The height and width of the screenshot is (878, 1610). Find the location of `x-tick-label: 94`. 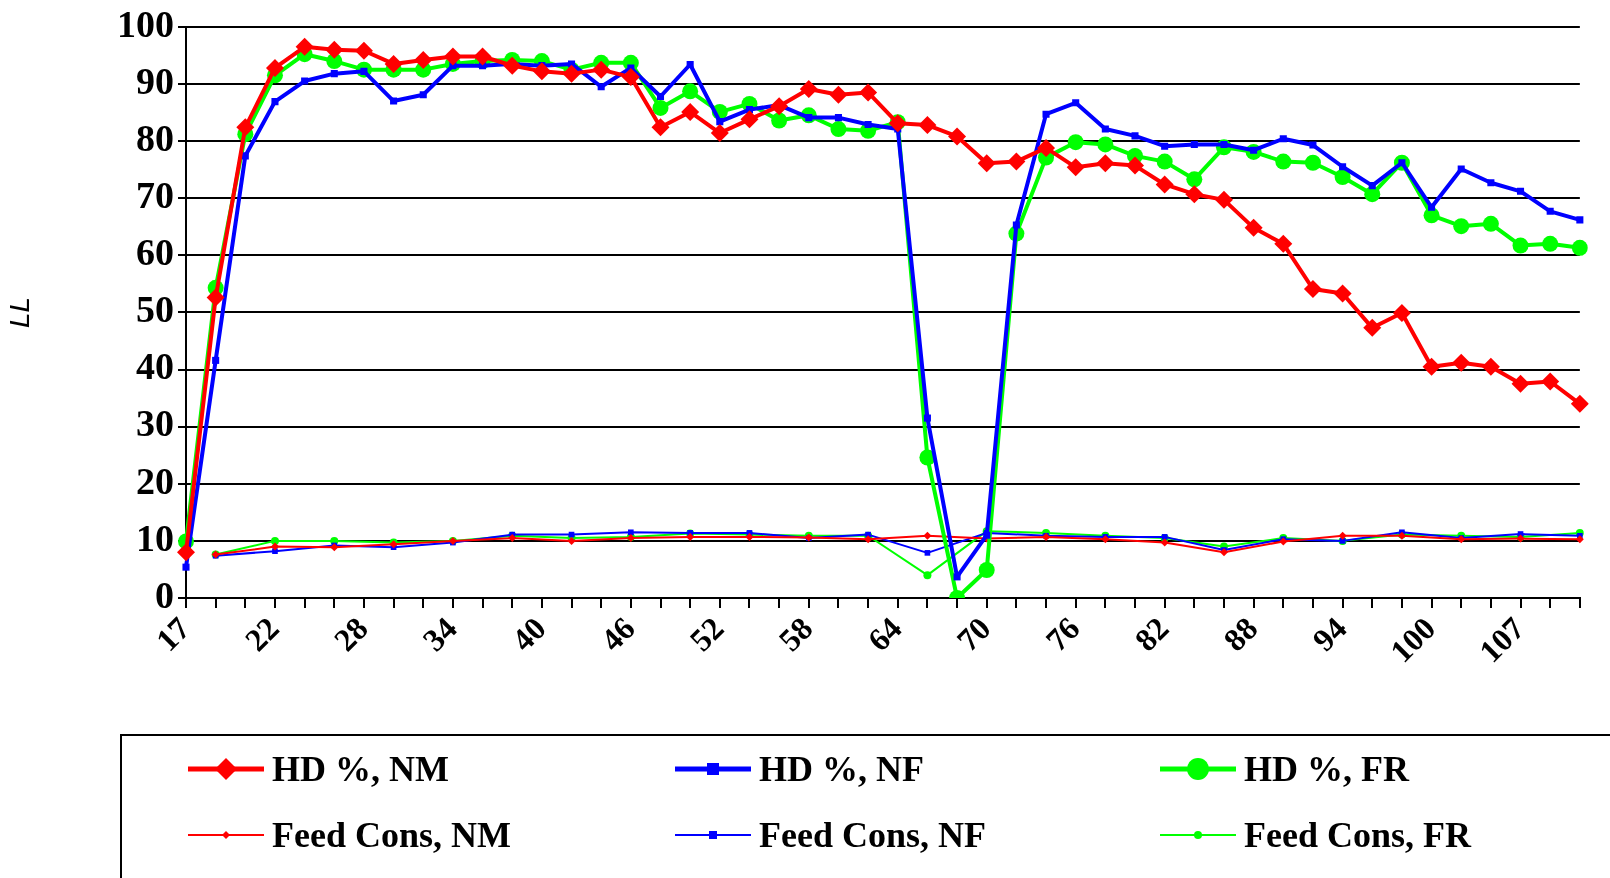

x-tick-label: 94 is located at coordinates (1329, 633).